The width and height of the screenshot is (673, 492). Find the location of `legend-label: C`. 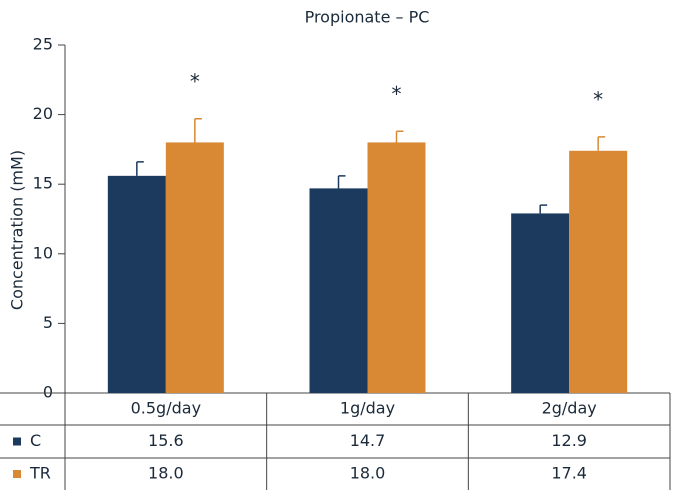

legend-label: C is located at coordinates (35, 440).